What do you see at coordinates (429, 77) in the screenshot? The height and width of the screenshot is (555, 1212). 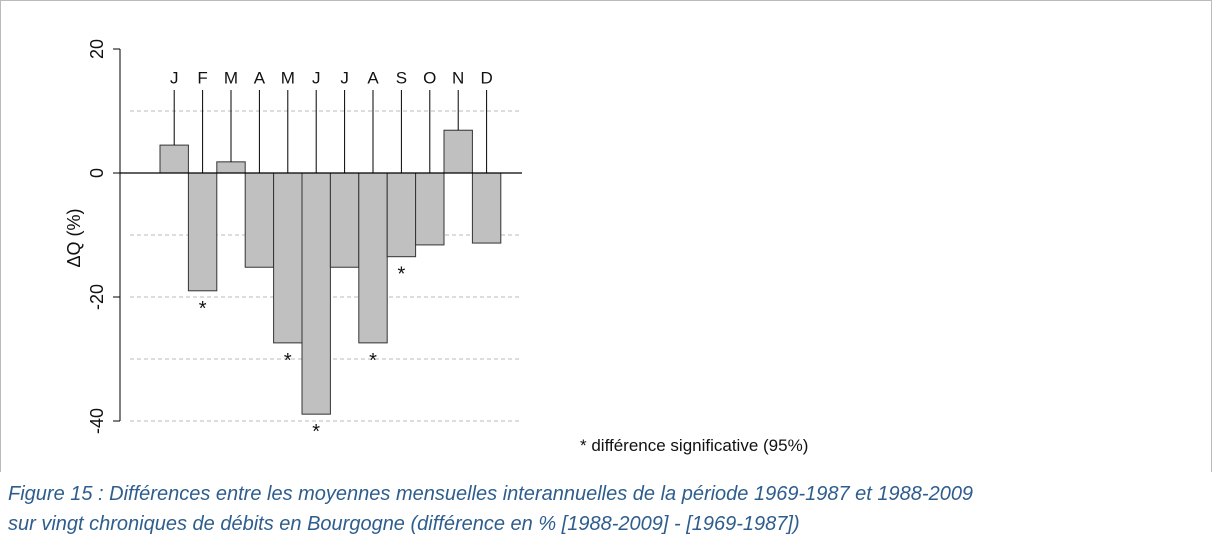 I see `month-label: O` at bounding box center [429, 77].